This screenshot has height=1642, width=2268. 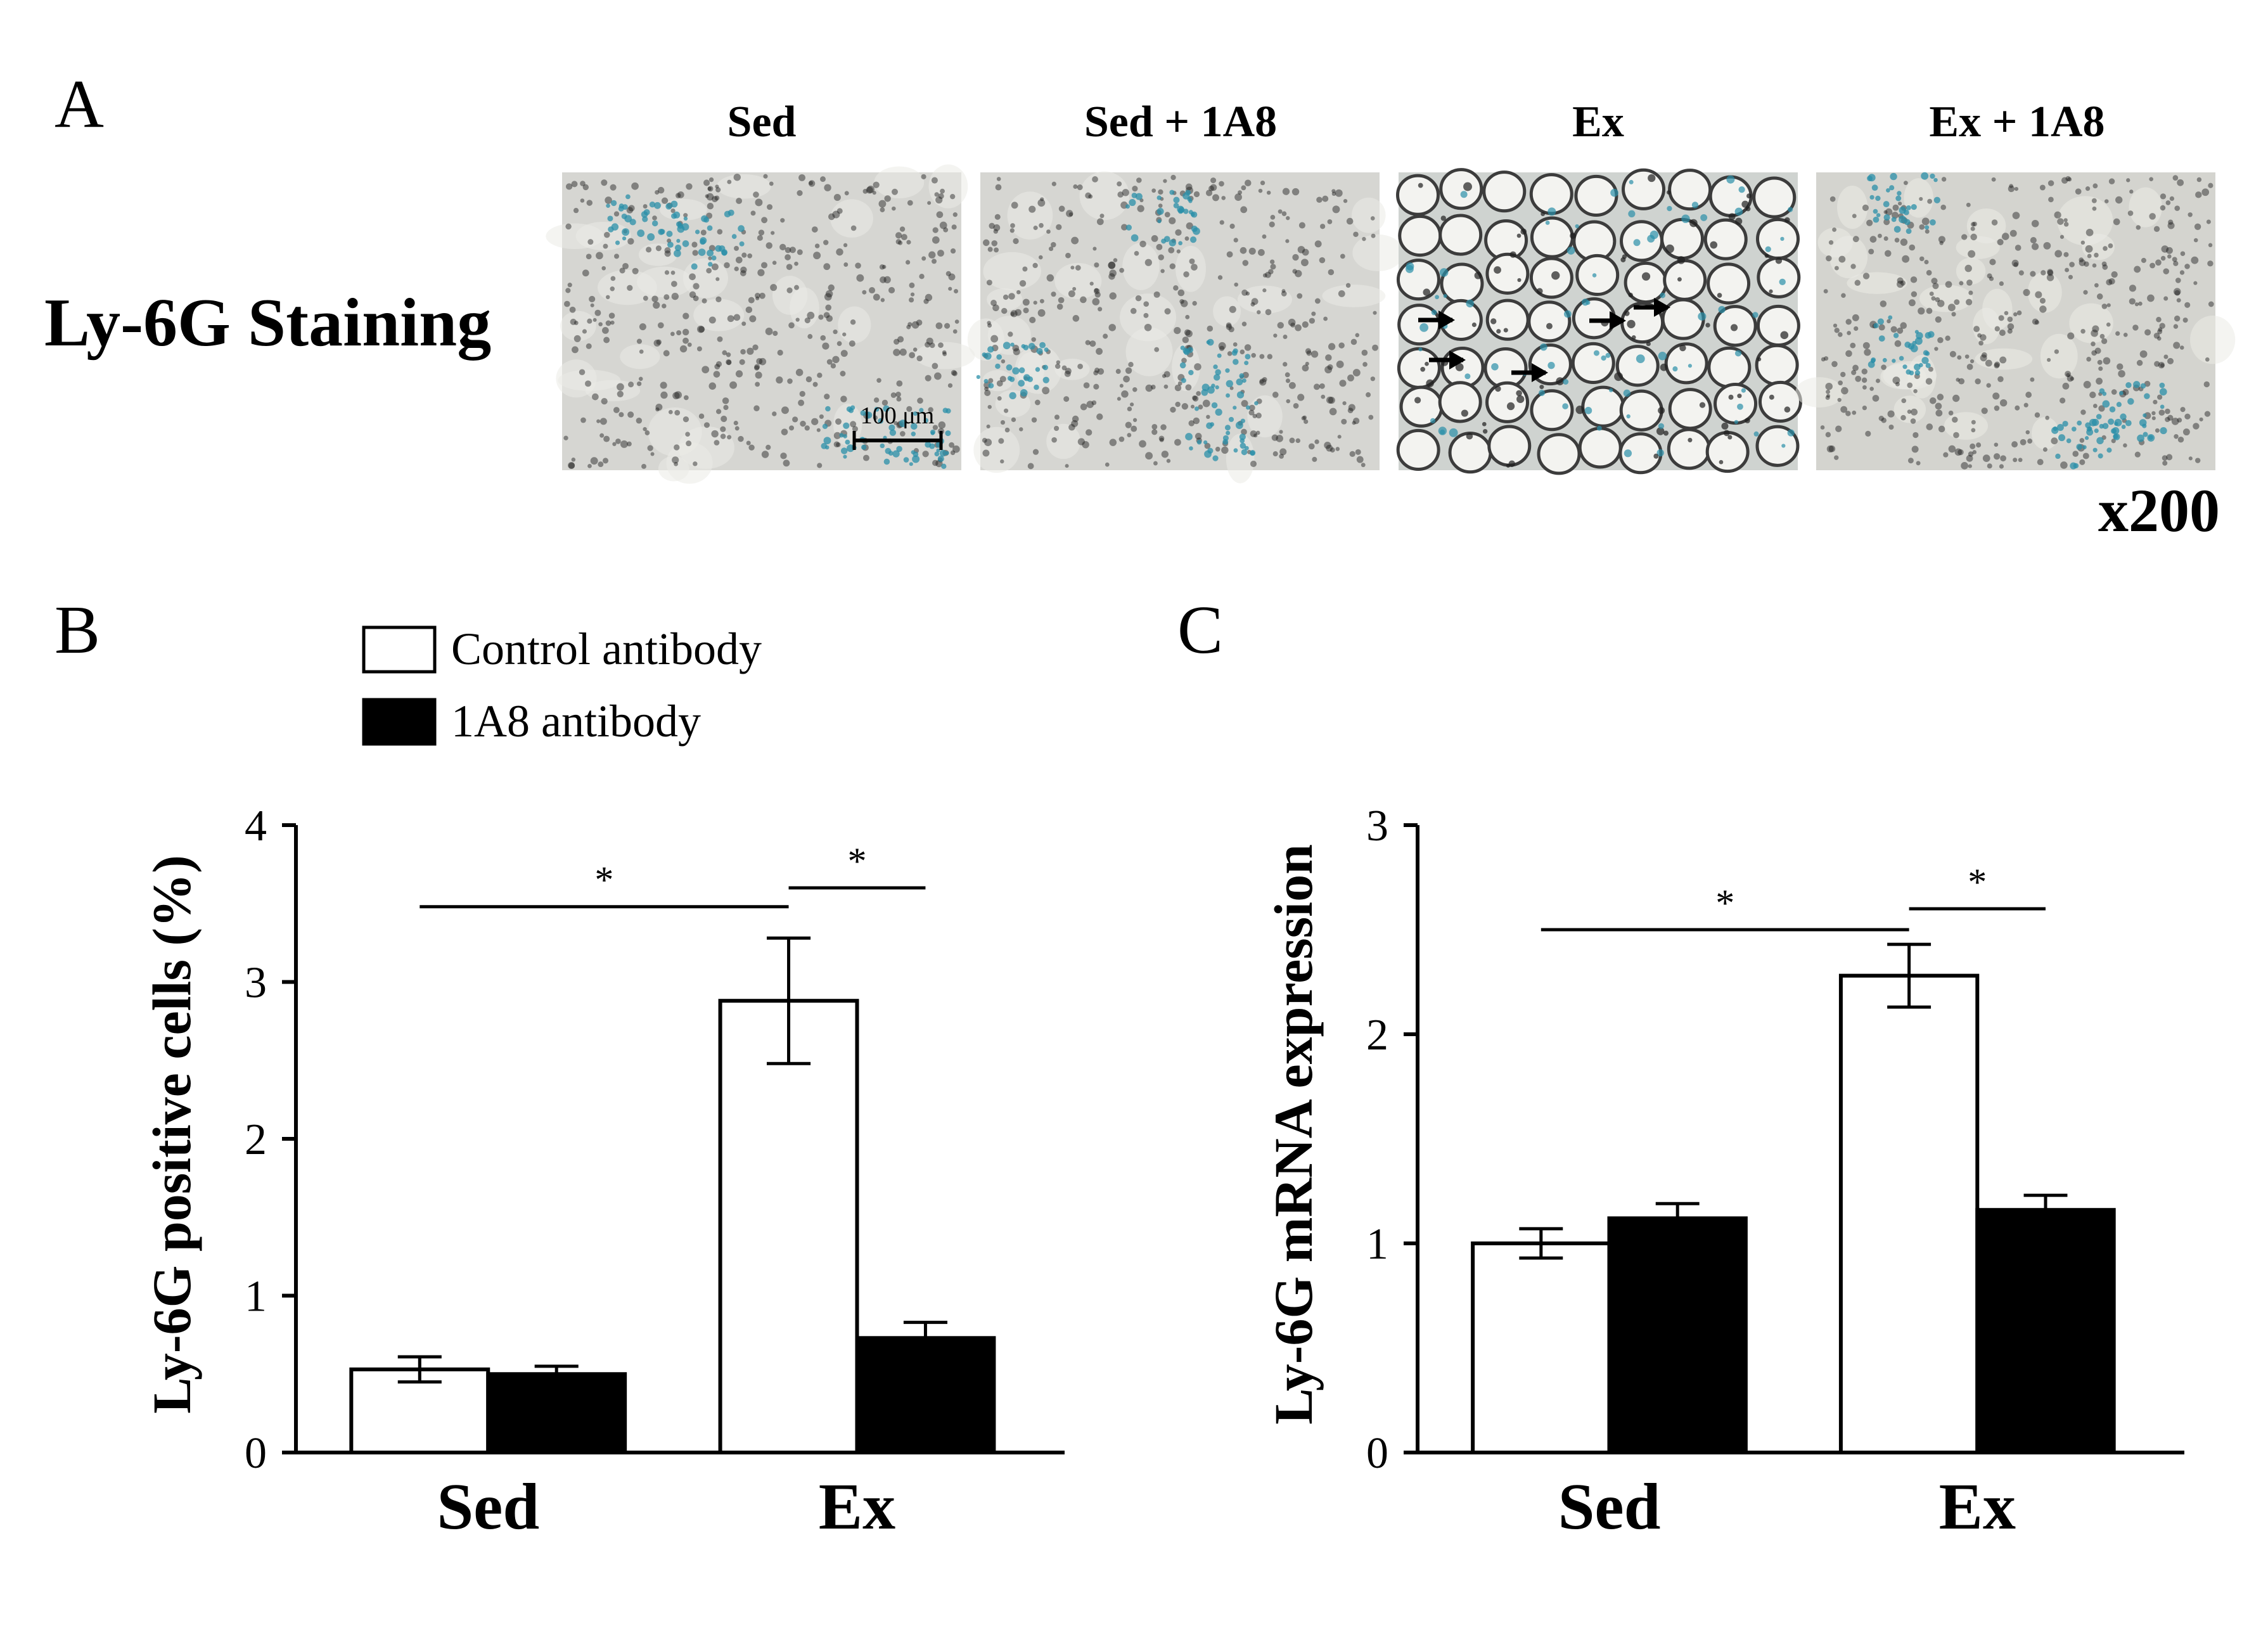 What do you see at coordinates (576, 721) in the screenshot?
I see `legend-label-1a8: 1A8 antibody` at bounding box center [576, 721].